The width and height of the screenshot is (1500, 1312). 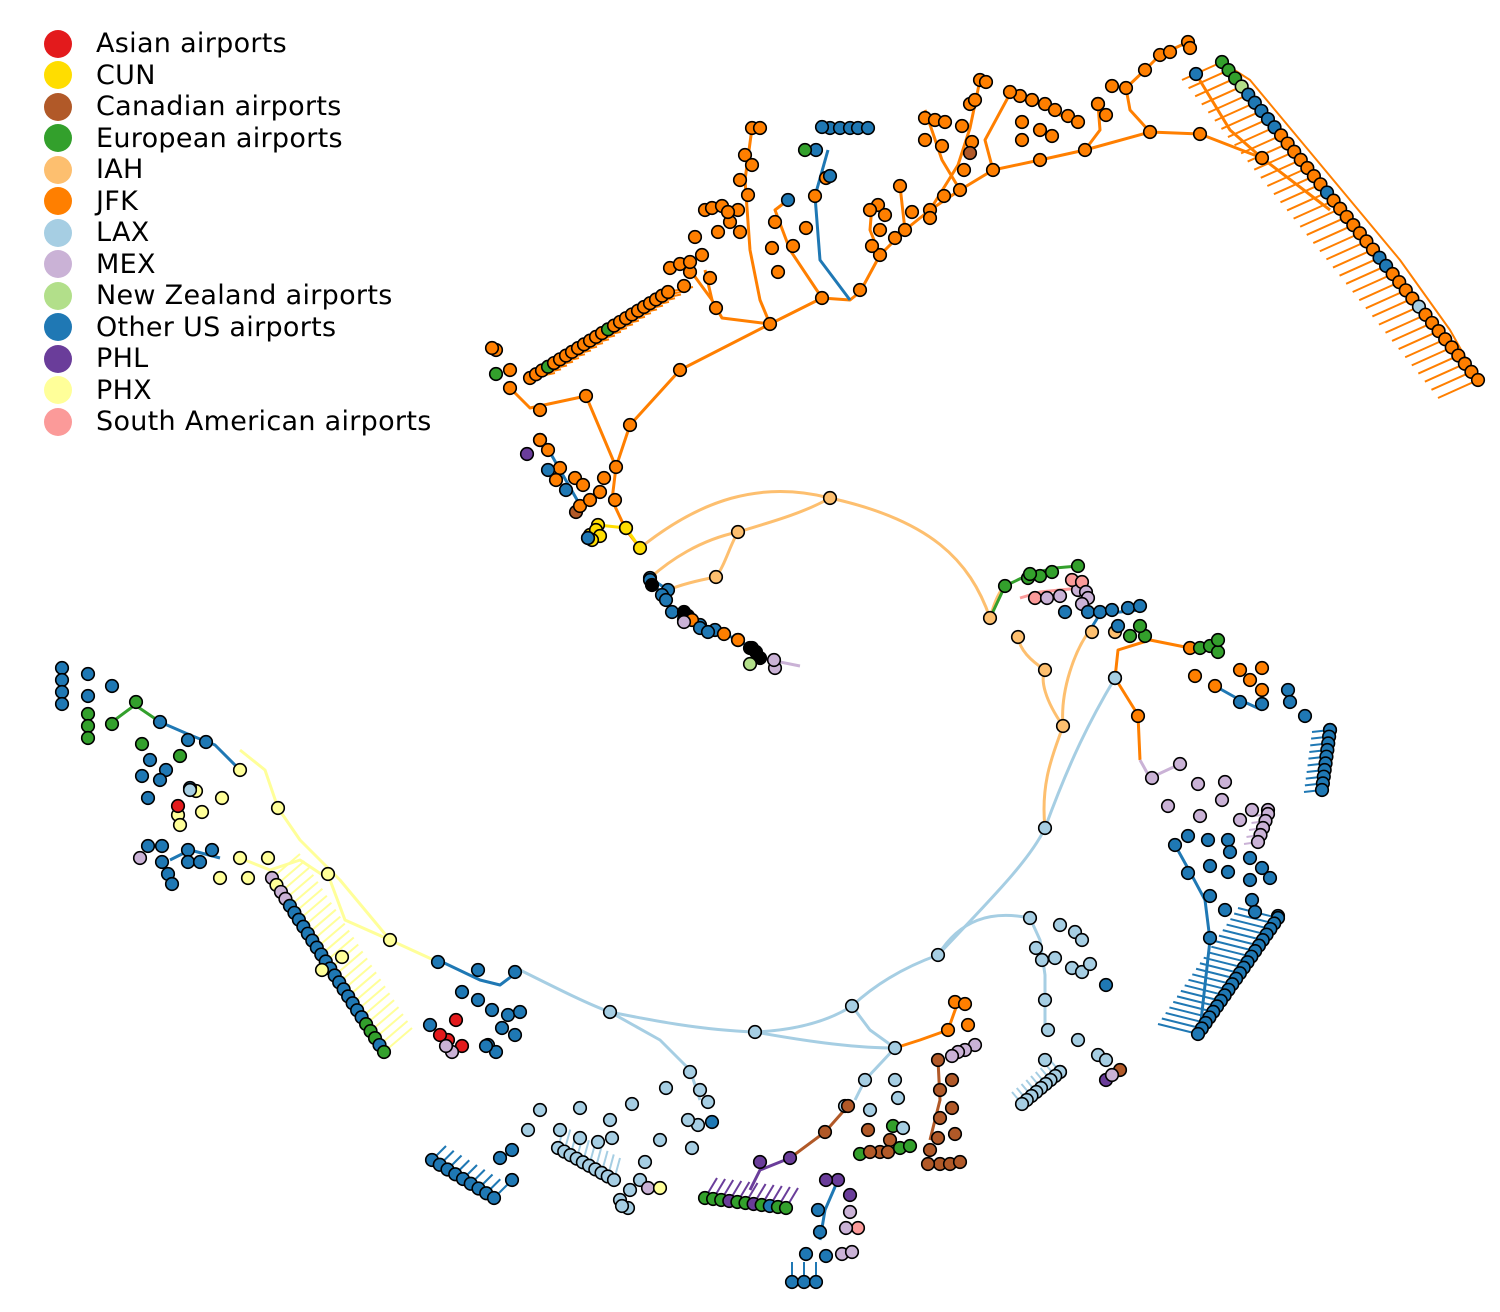 I want to click on legend-label: Asian airports, so click(x=192, y=44).